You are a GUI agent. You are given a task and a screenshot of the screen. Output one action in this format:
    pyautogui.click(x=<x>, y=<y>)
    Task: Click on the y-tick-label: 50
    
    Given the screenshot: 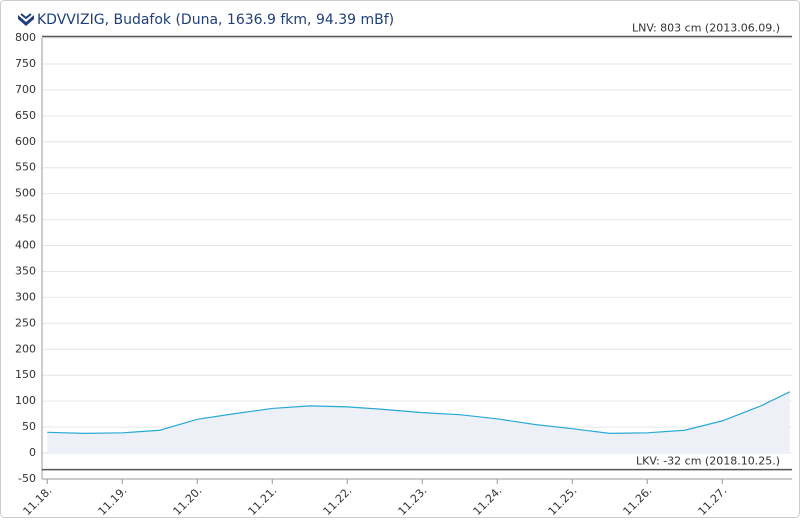 What is the action you would take?
    pyautogui.click(x=29, y=426)
    